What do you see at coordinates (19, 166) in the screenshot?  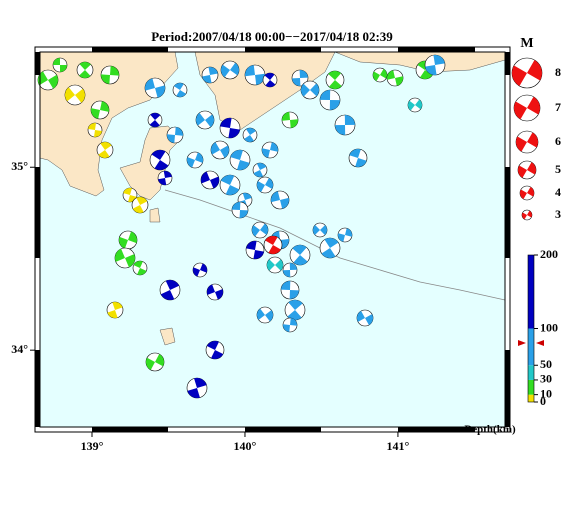 I see `y-tick-label: 35°` at bounding box center [19, 166].